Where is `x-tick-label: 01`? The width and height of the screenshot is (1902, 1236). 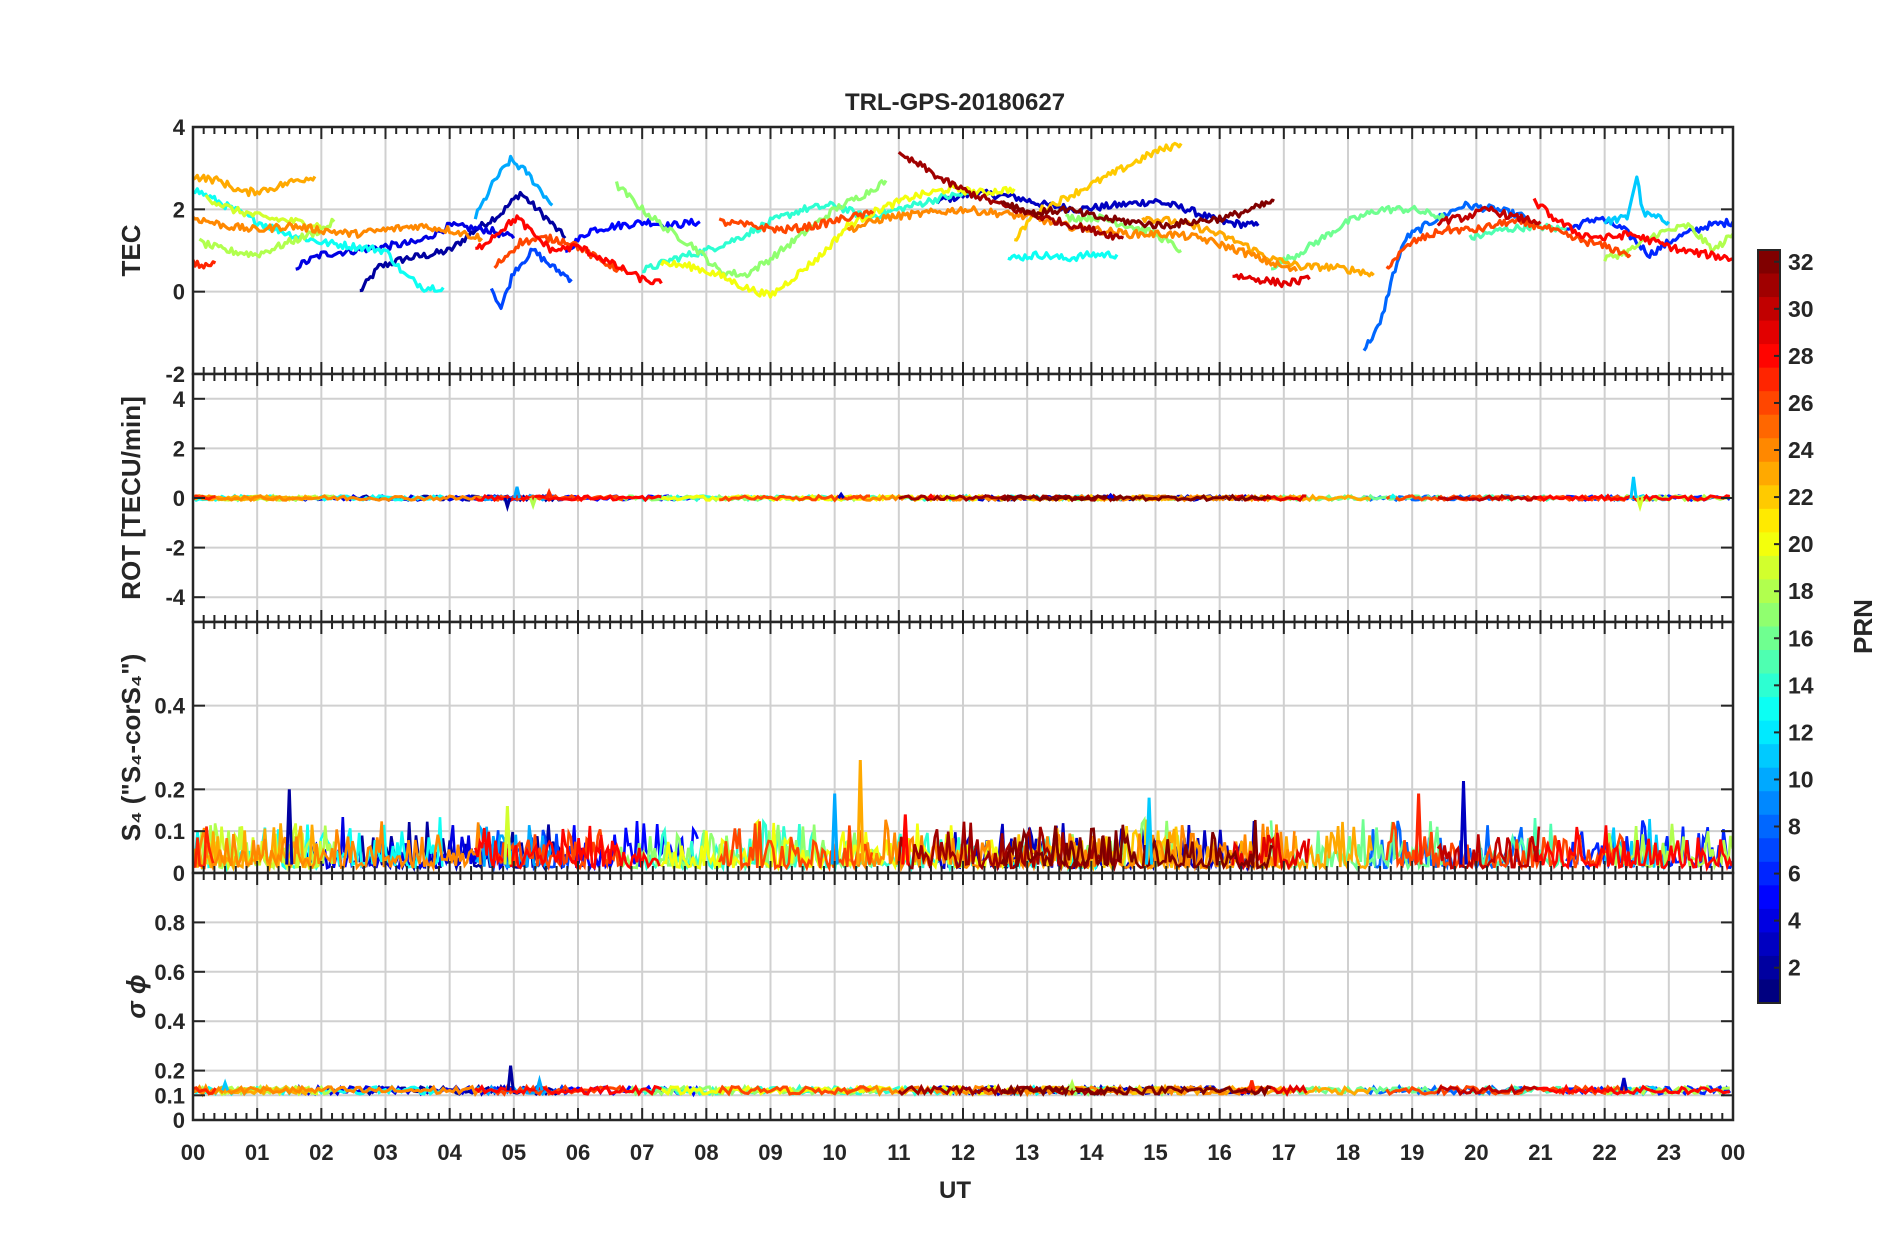
x-tick-label: 01 is located at coordinates (257, 1152).